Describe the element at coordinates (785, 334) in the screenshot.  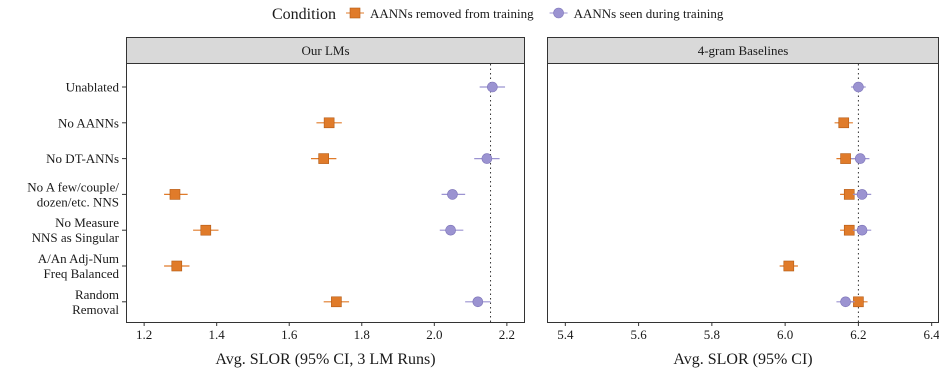
I see `x-tick-label: 6.0` at that location.